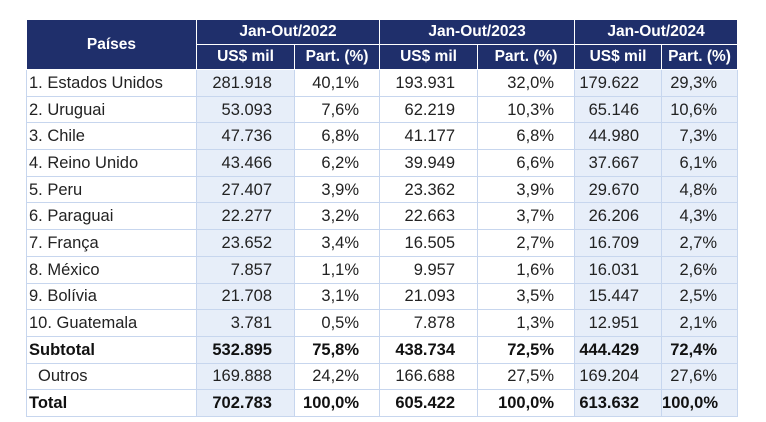 This screenshot has height=422, width=766. I want to click on value-2022-cell: 7.857, so click(245, 269).